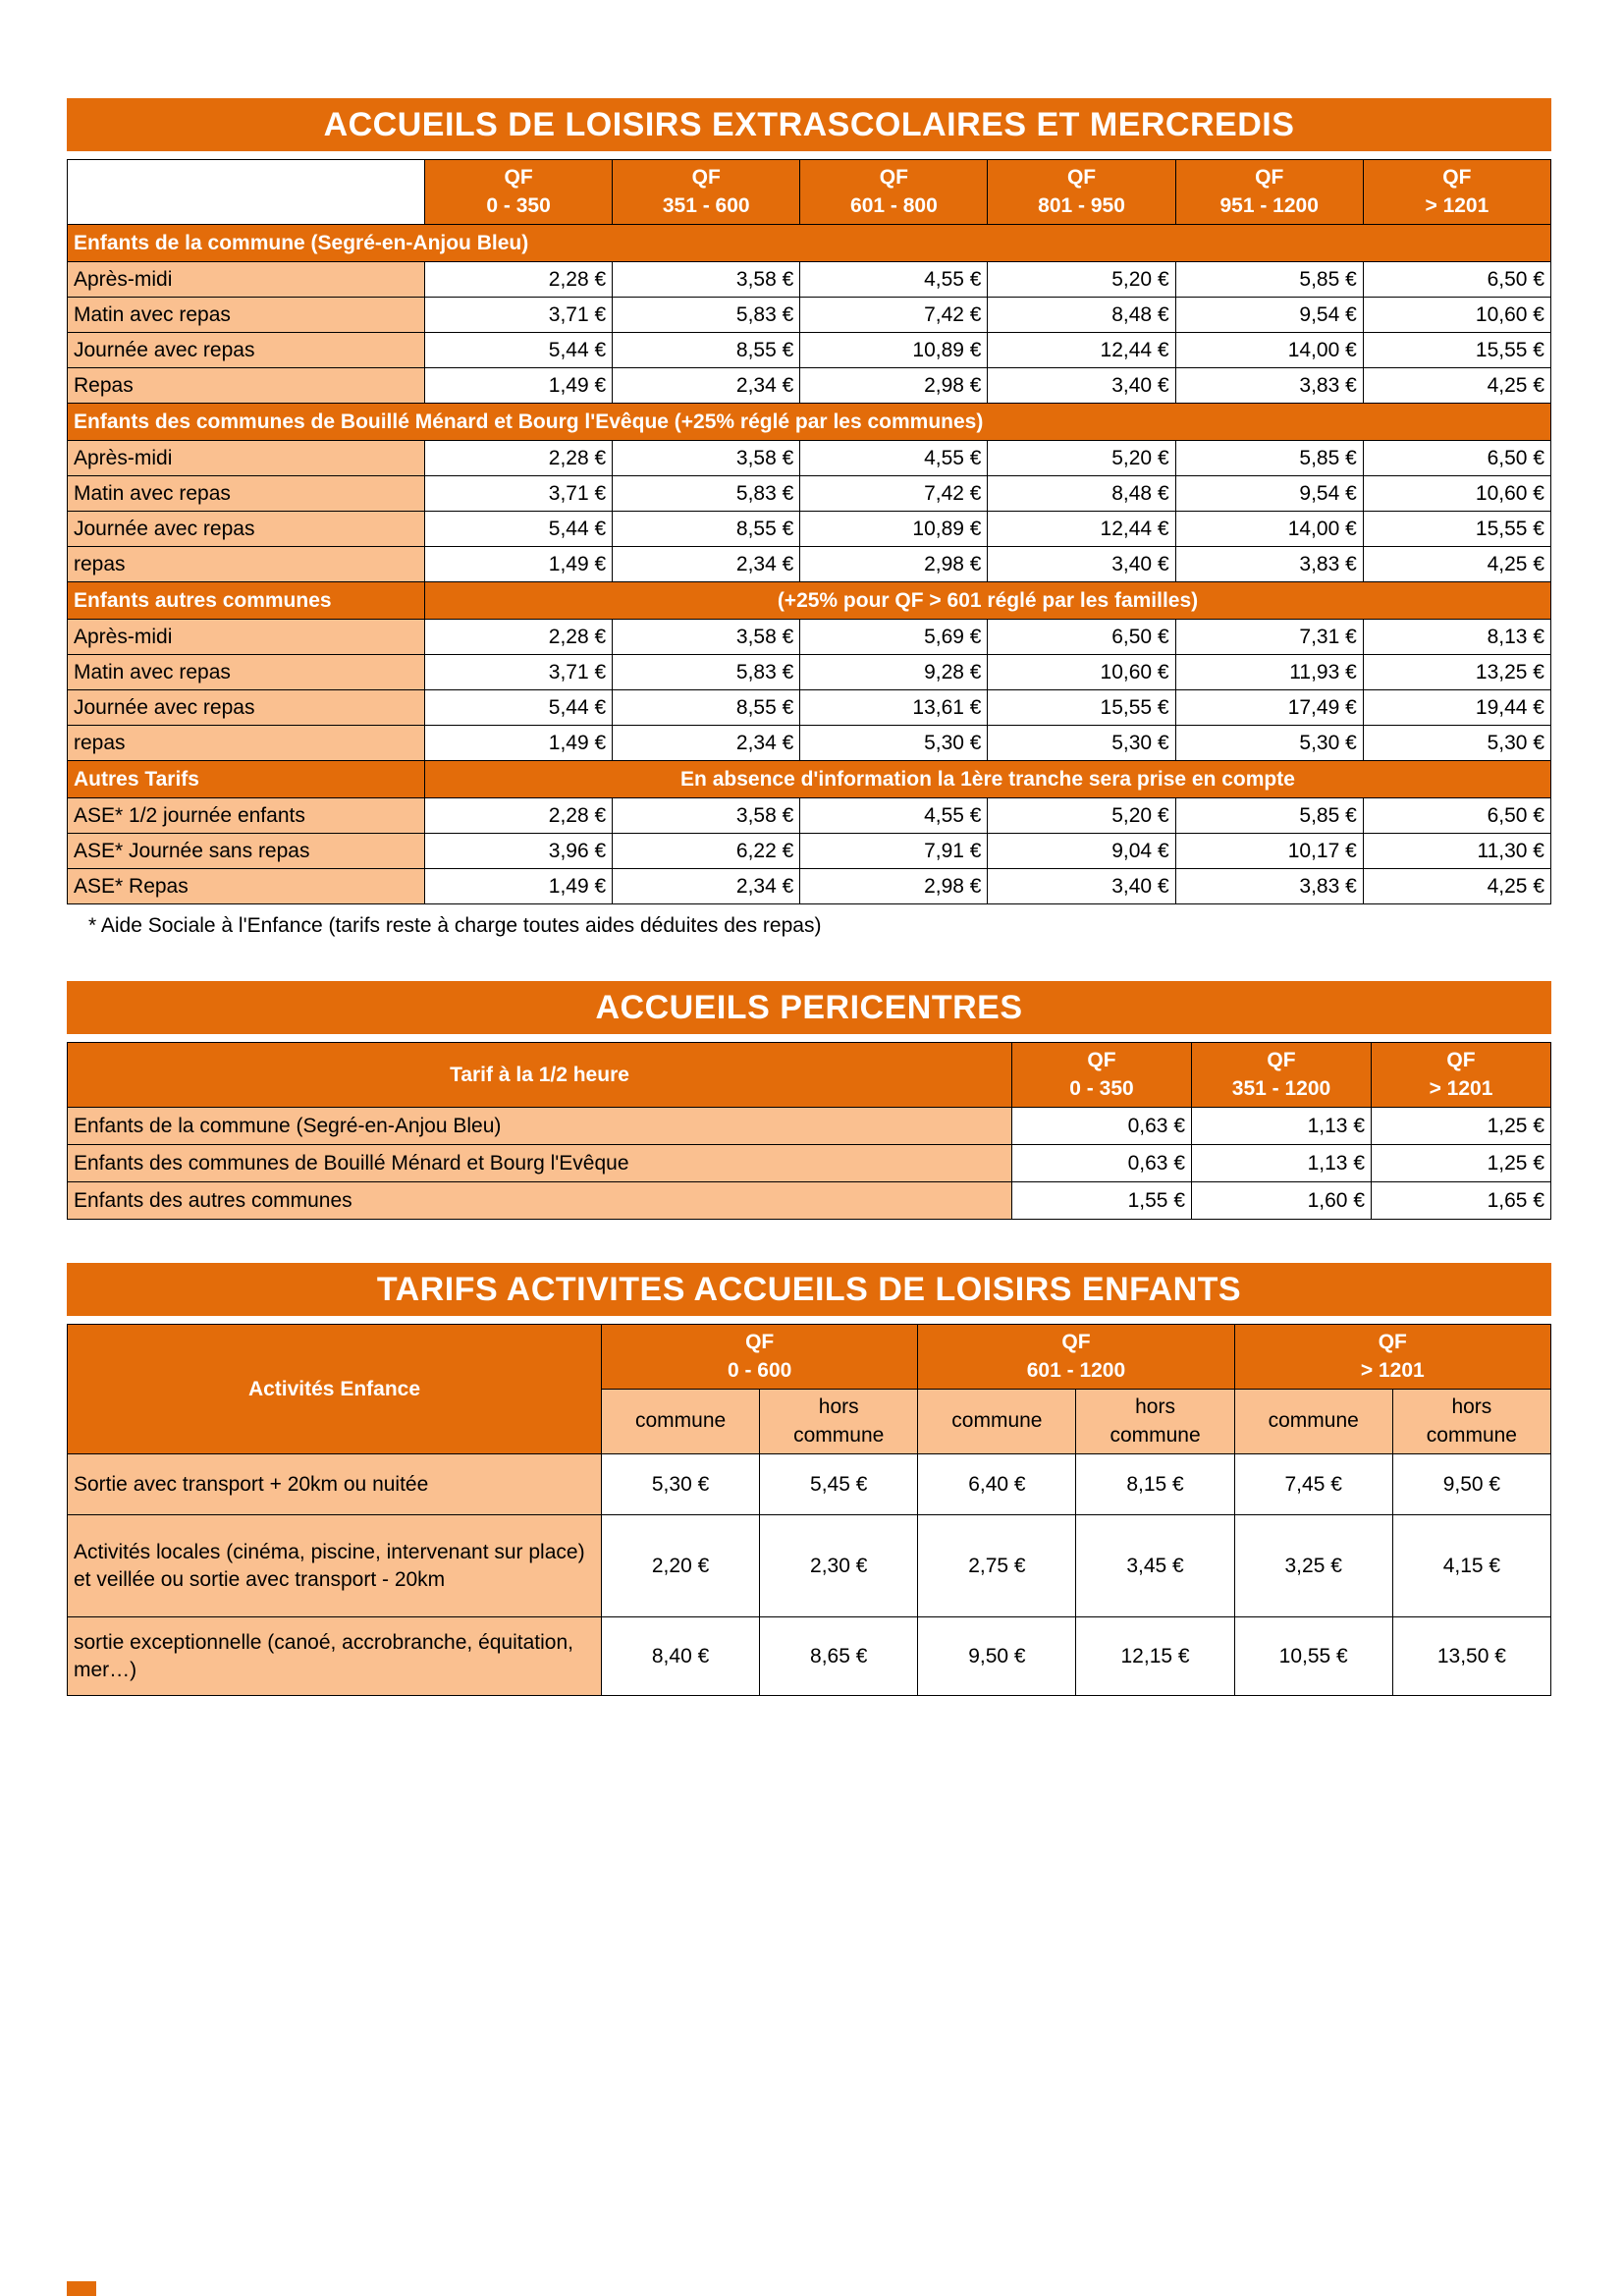 This screenshot has width=1624, height=2296. What do you see at coordinates (894, 815) in the screenshot?
I see `tariff-value: 4,55 €` at bounding box center [894, 815].